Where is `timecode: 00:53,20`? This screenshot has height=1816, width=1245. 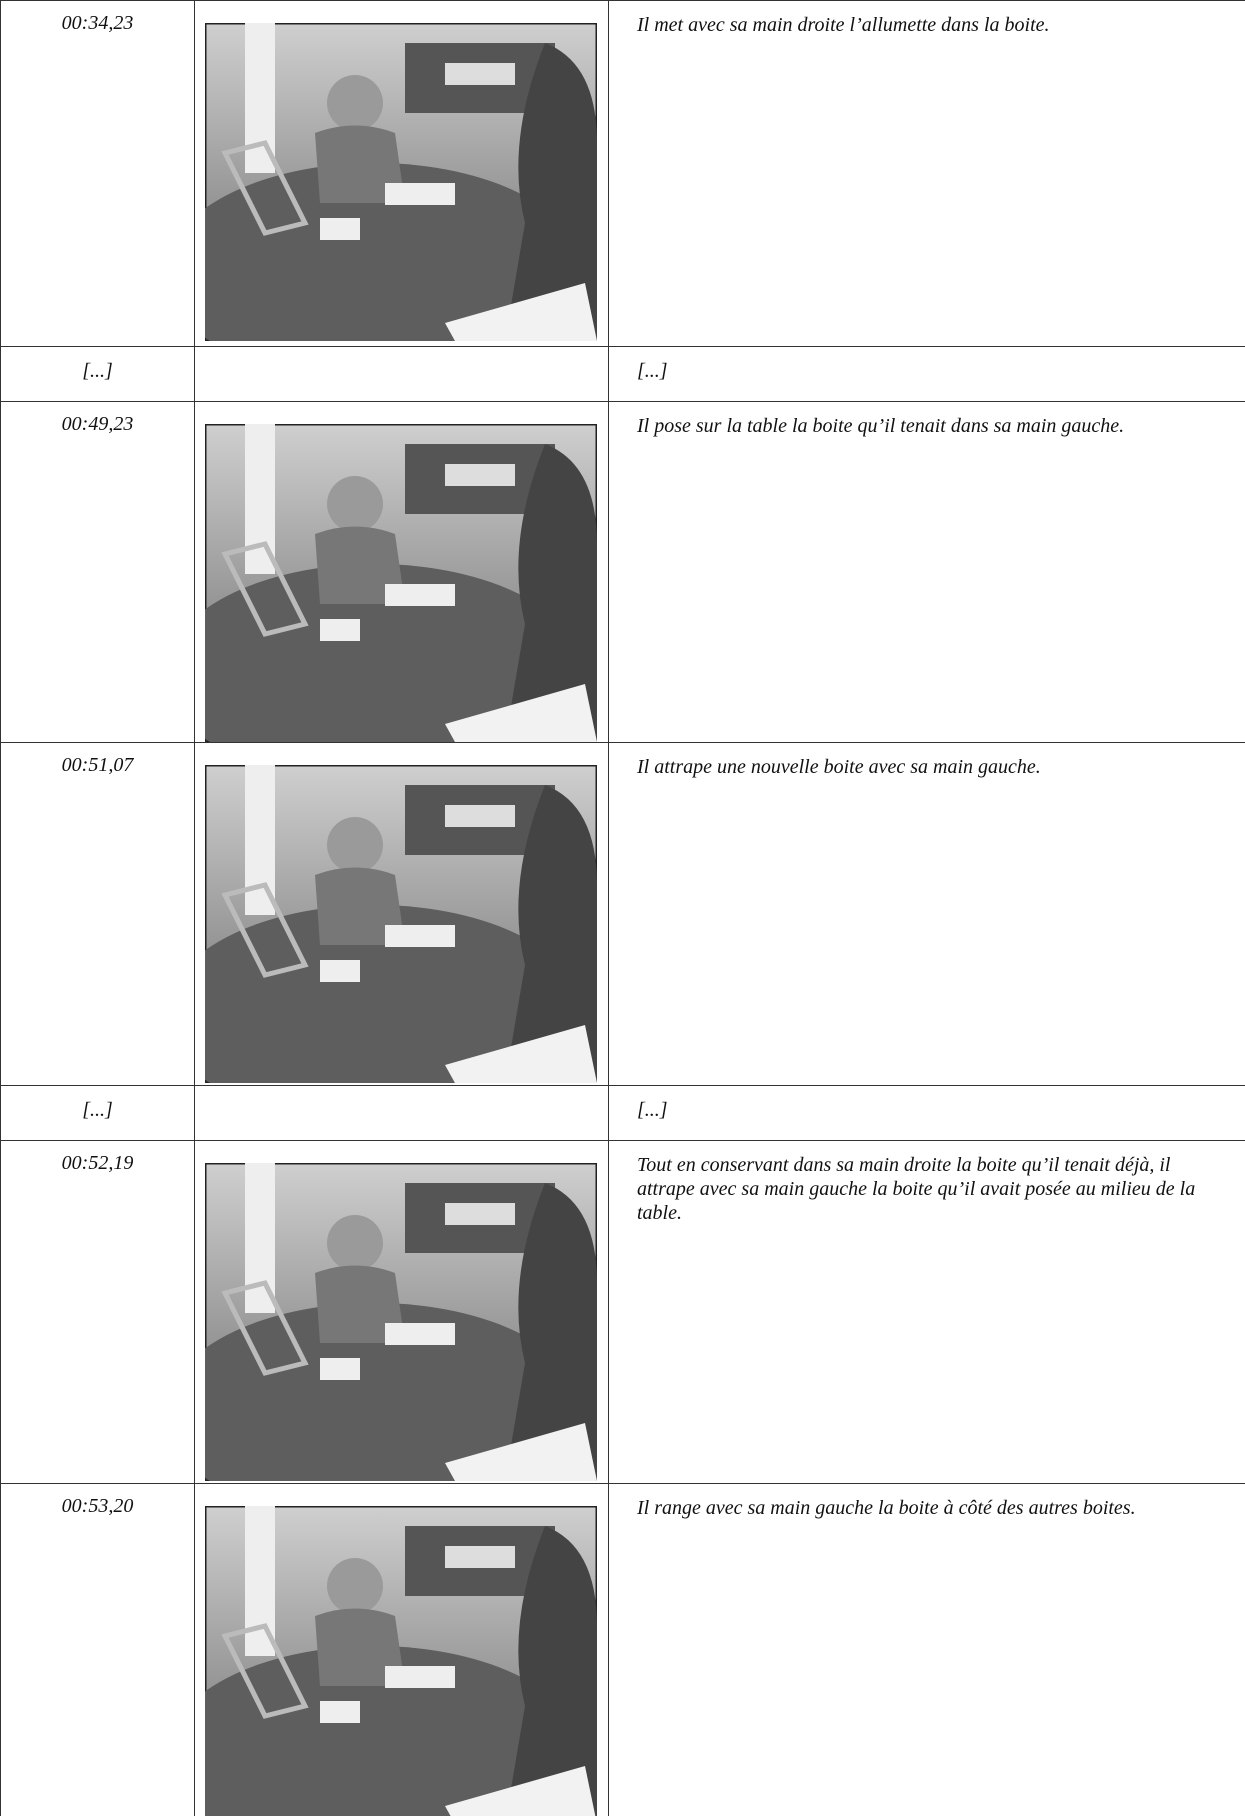
timecode: 00:53,20 is located at coordinates (97, 1649).